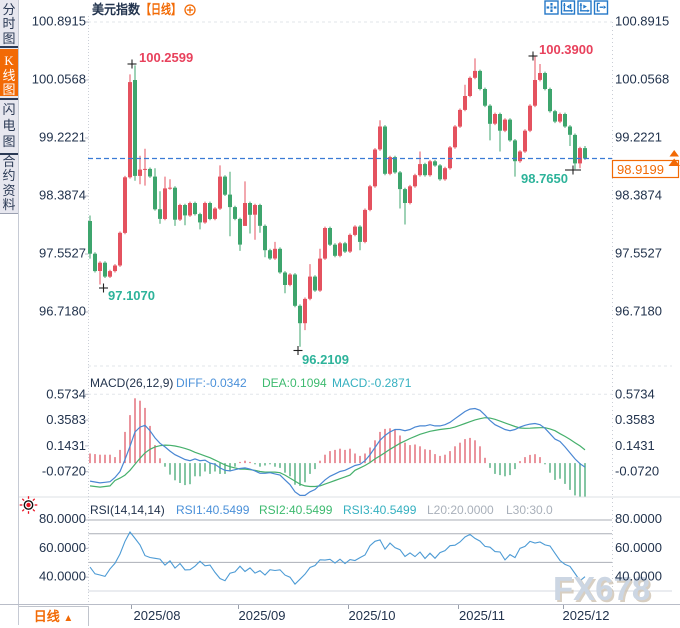 Image resolution: width=680 pixels, height=628 pixels. Describe the element at coordinates (529, 510) in the screenshot. I see `svg-text: L30:30.0` at that location.